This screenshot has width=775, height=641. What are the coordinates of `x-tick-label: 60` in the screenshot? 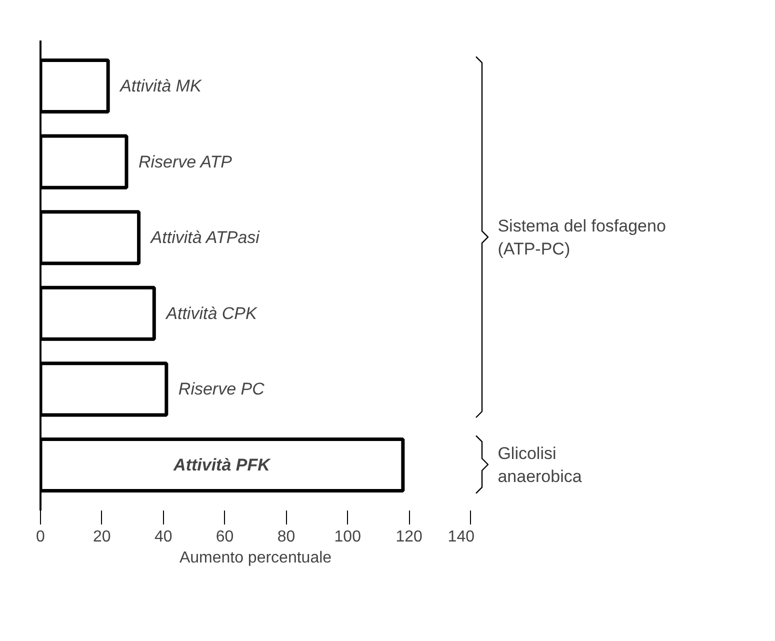 It's located at (225, 537).